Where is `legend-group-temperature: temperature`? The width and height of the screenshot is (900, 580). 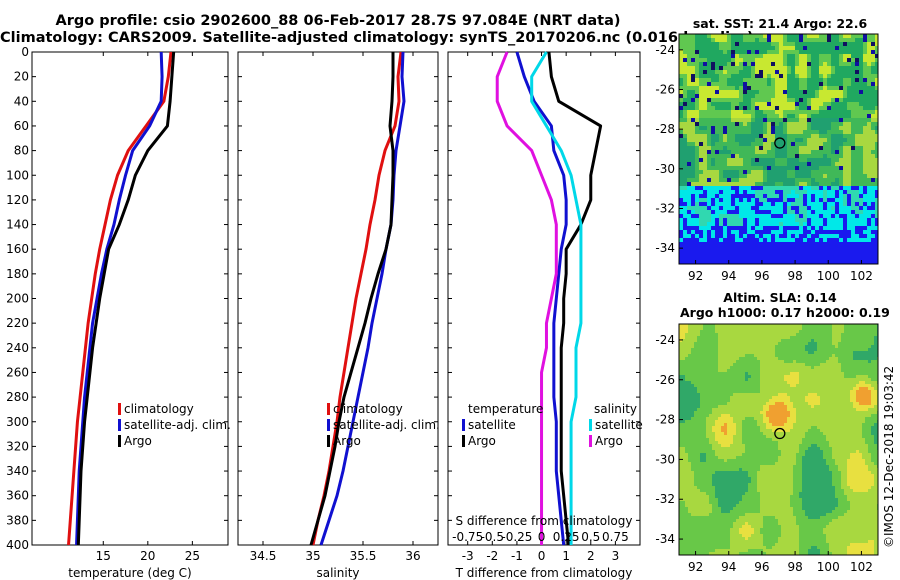
legend-group-temperature: temperature is located at coordinates (505, 409).